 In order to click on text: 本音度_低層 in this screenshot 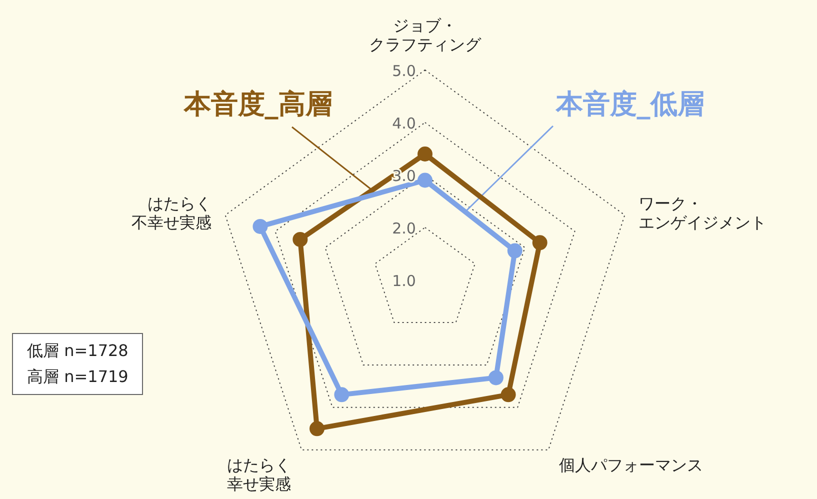, I will do `click(629, 104)`.